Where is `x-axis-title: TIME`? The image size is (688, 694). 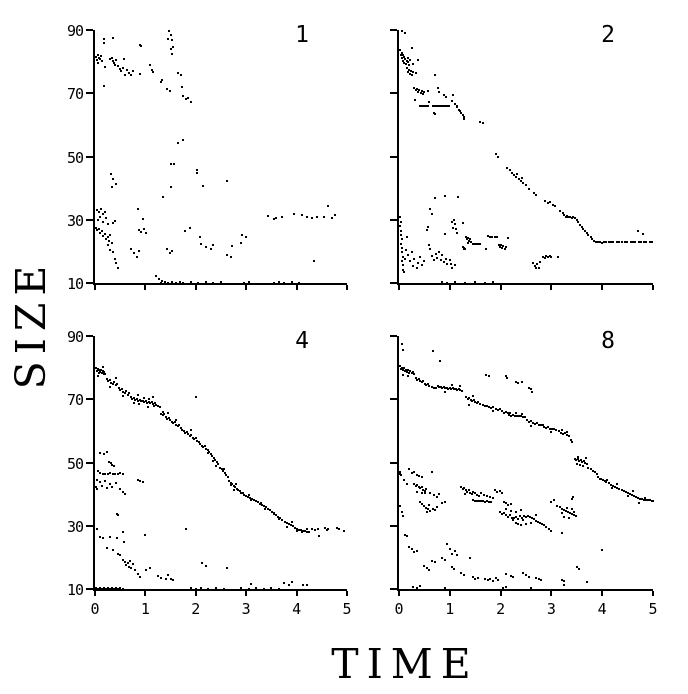 x-axis-title: TIME is located at coordinates (405, 664).